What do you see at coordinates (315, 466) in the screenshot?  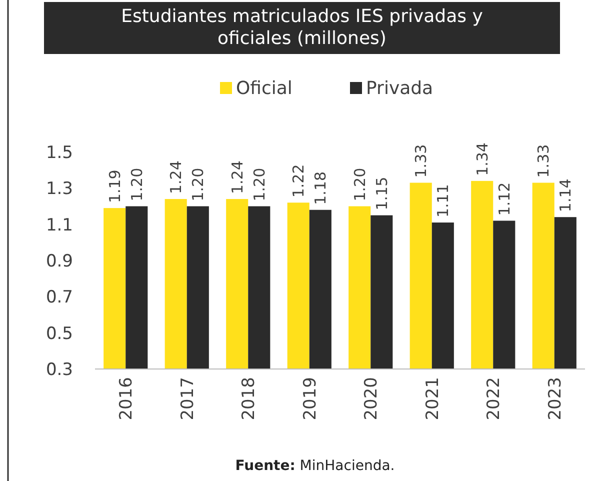 I see `source-note: Fuente: MinHacienda.` at bounding box center [315, 466].